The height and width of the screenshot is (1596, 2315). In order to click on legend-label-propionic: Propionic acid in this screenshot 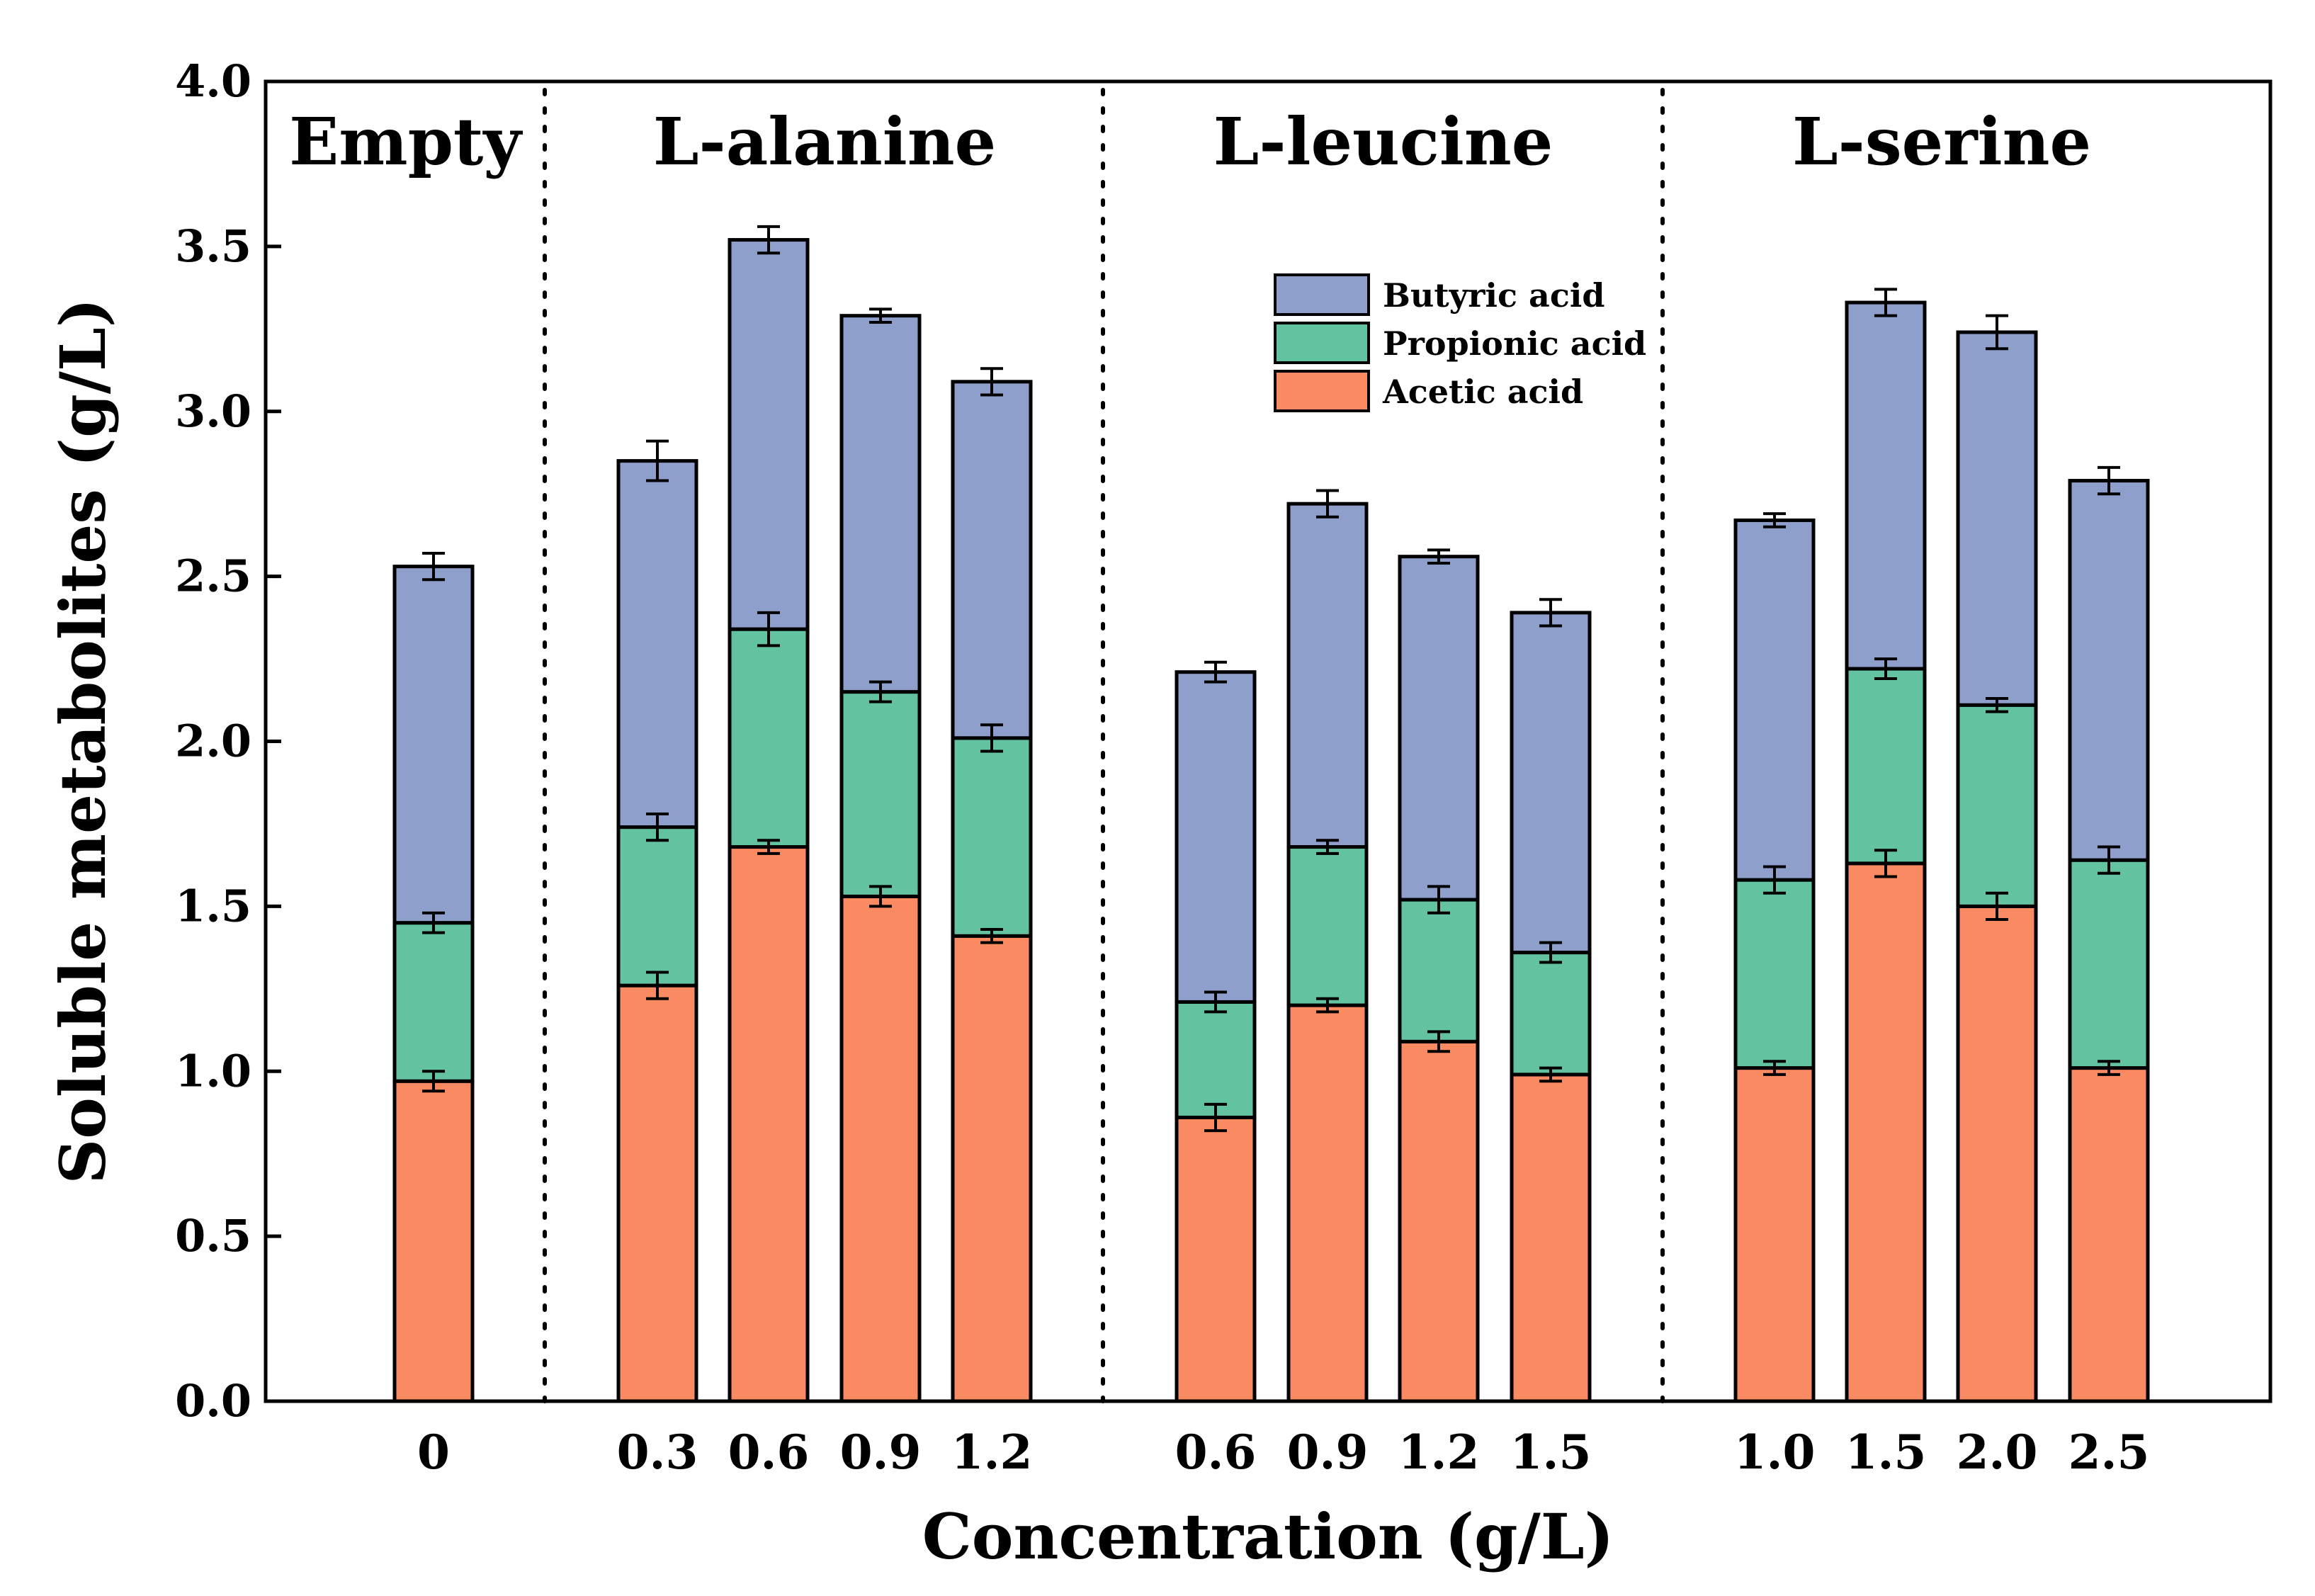, I will do `click(1515, 343)`.